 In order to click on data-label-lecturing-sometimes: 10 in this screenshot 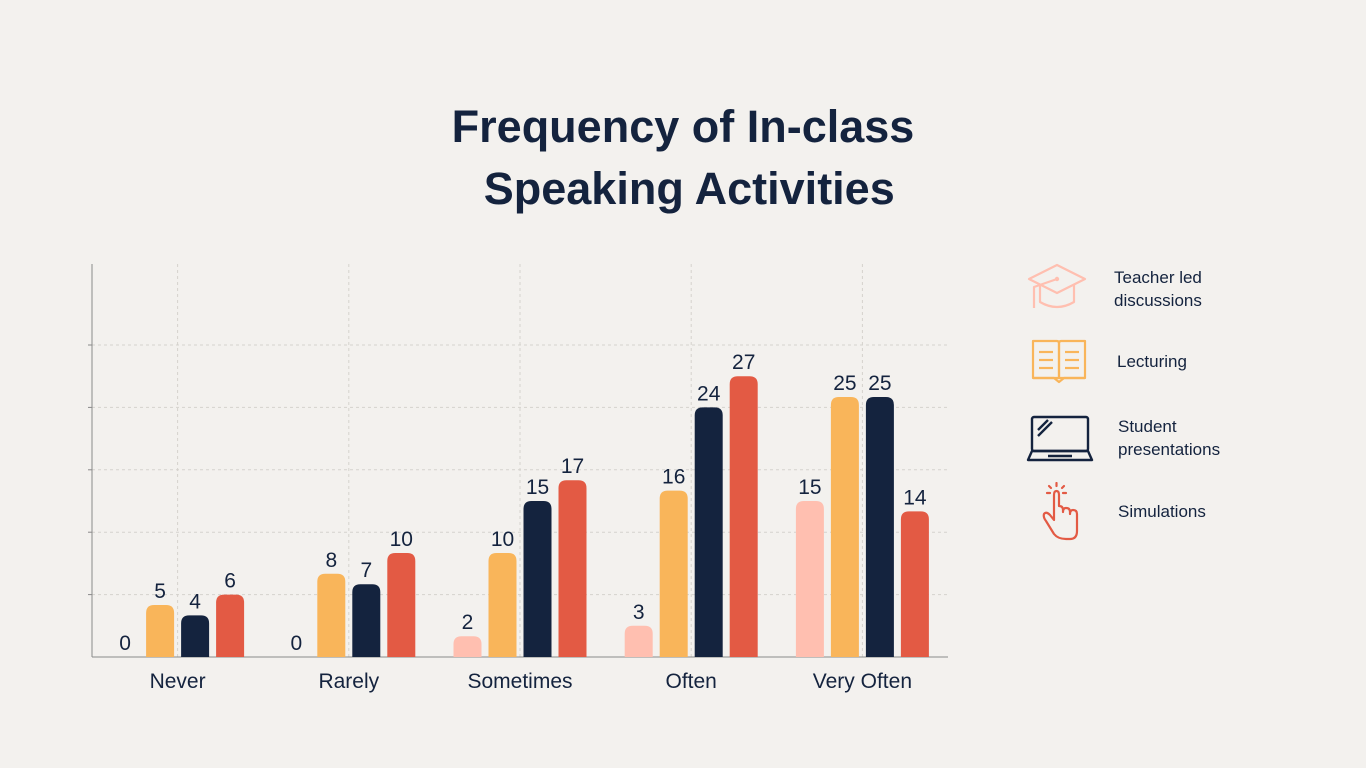, I will do `click(502, 539)`.